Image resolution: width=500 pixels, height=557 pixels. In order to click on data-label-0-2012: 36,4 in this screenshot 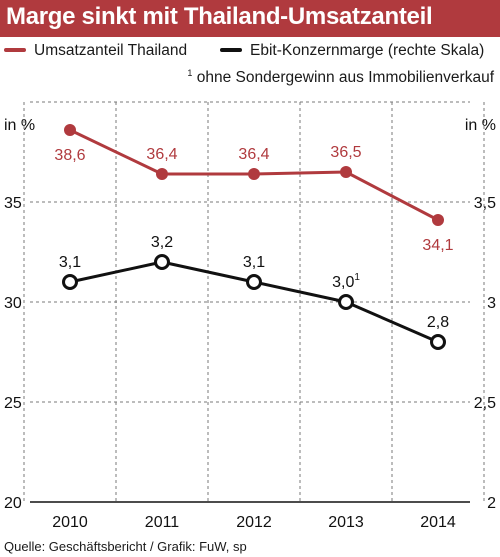, I will do `click(253, 154)`.